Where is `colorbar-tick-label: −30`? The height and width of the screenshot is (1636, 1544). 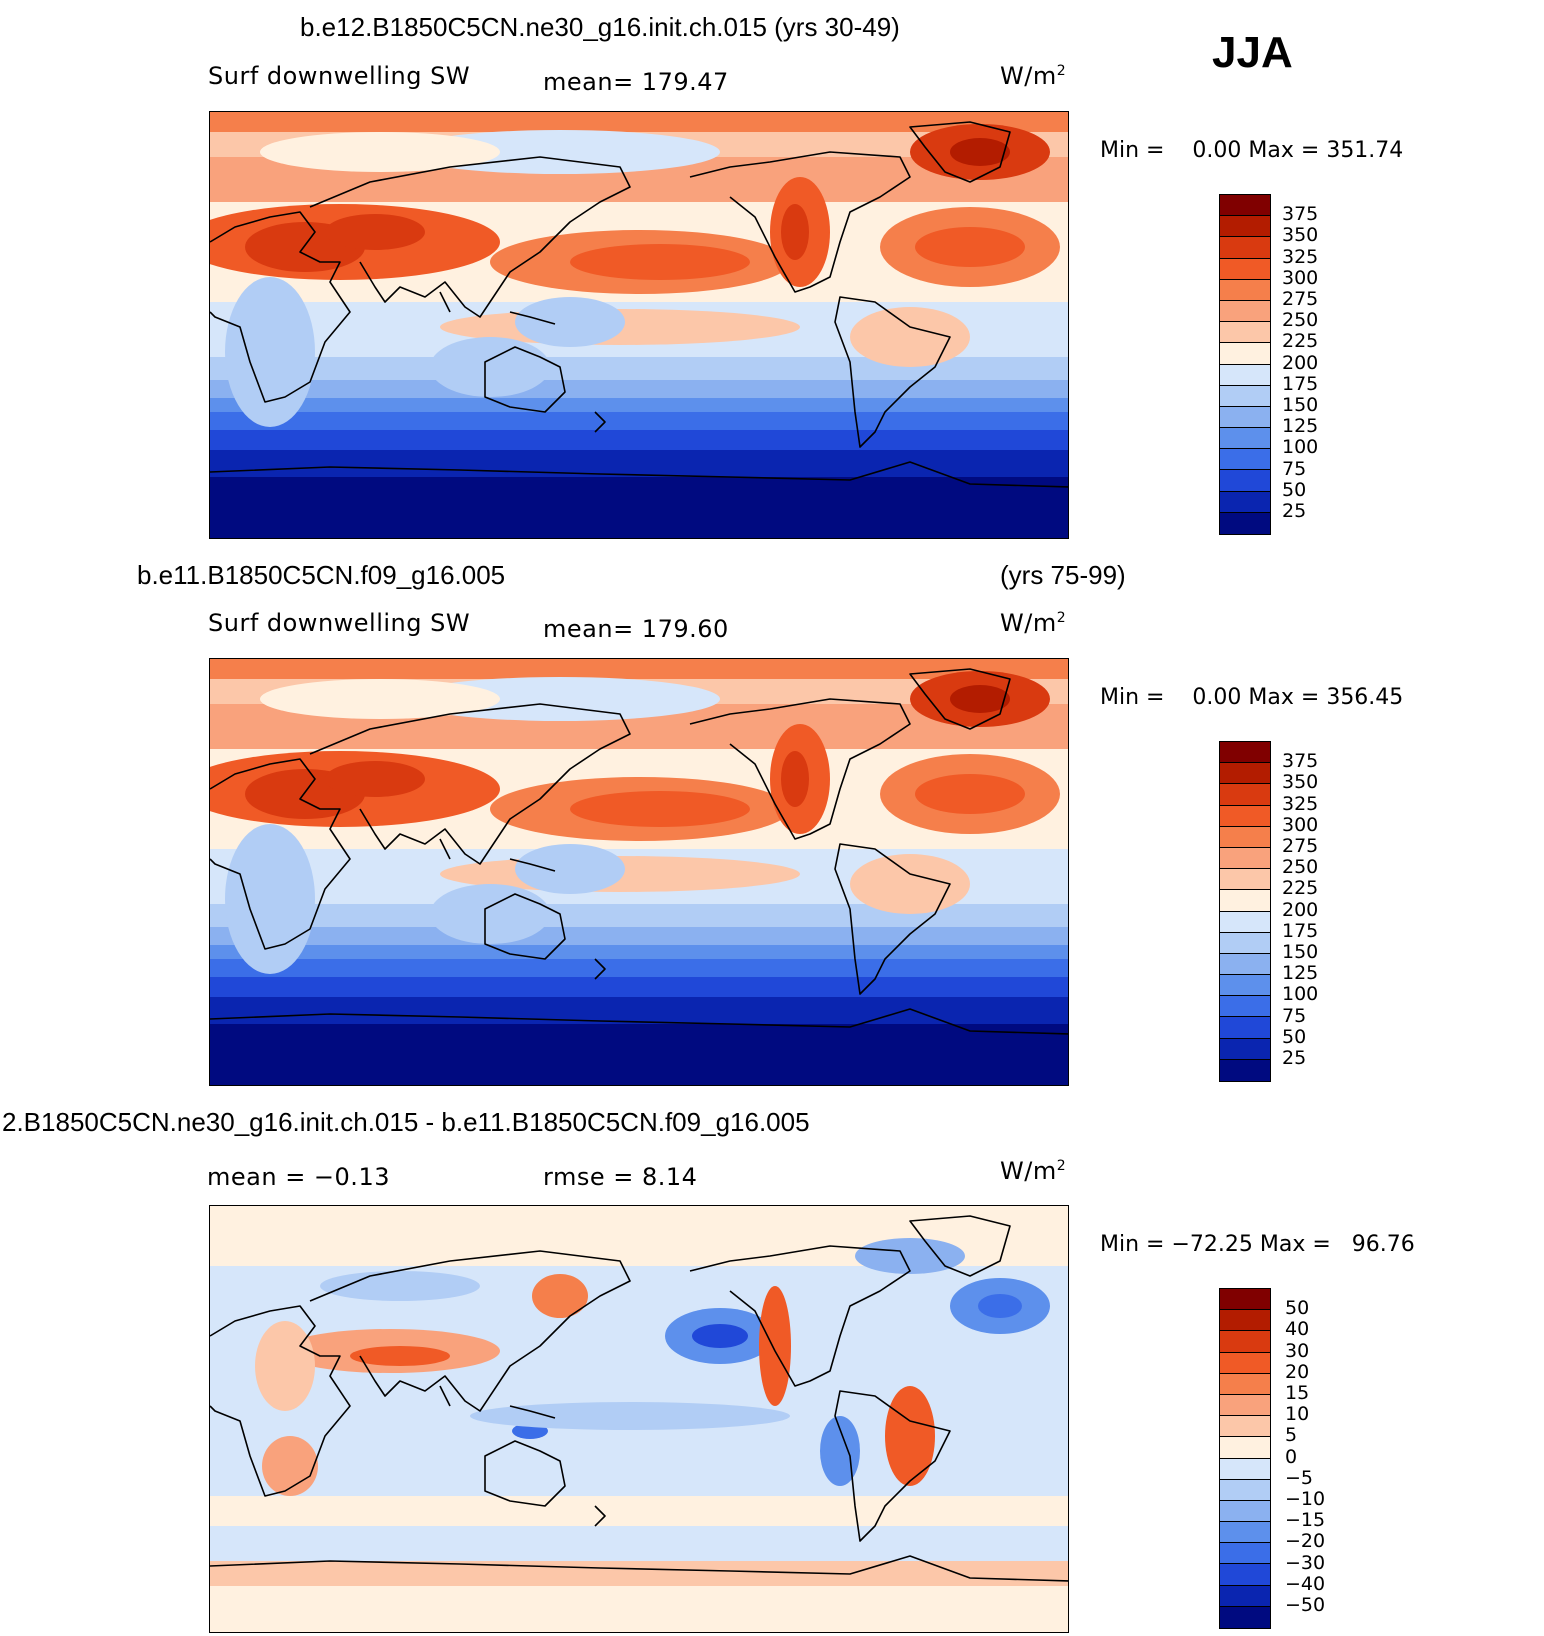
colorbar-tick-label: −30 is located at coordinates (1305, 1562).